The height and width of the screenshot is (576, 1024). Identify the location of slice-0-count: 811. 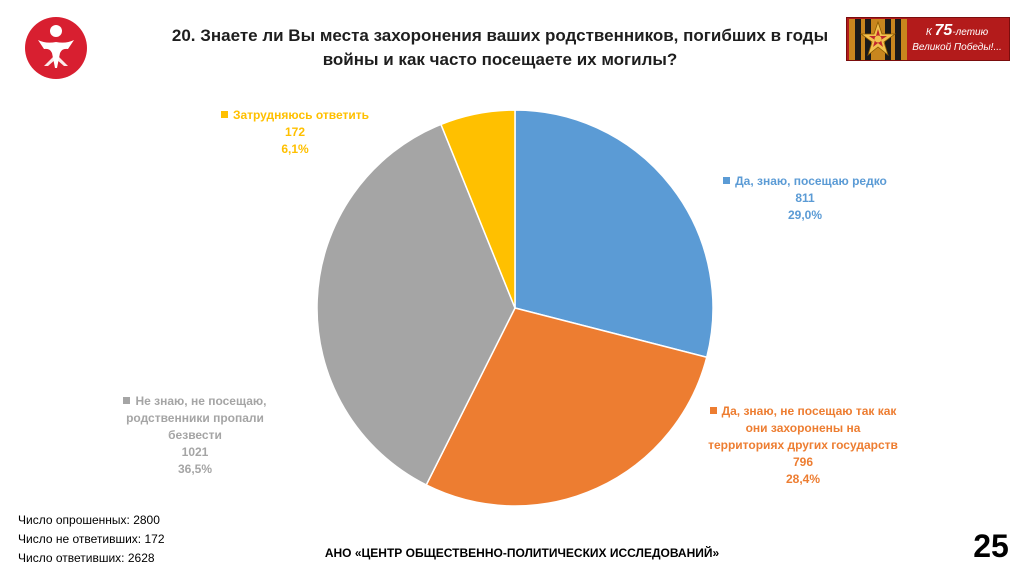
(805, 198).